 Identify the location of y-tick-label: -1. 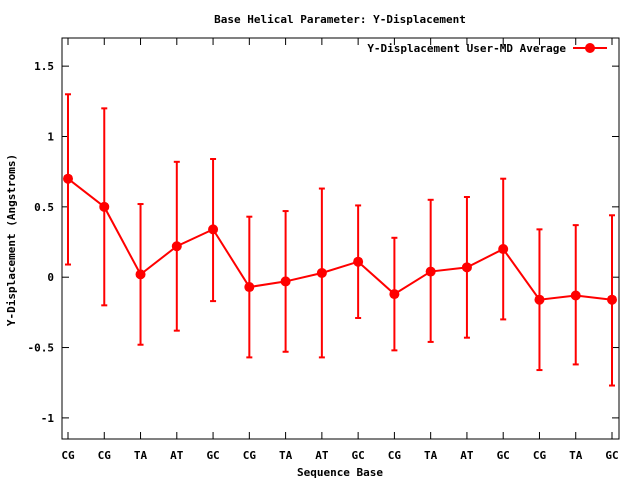
(48, 418).